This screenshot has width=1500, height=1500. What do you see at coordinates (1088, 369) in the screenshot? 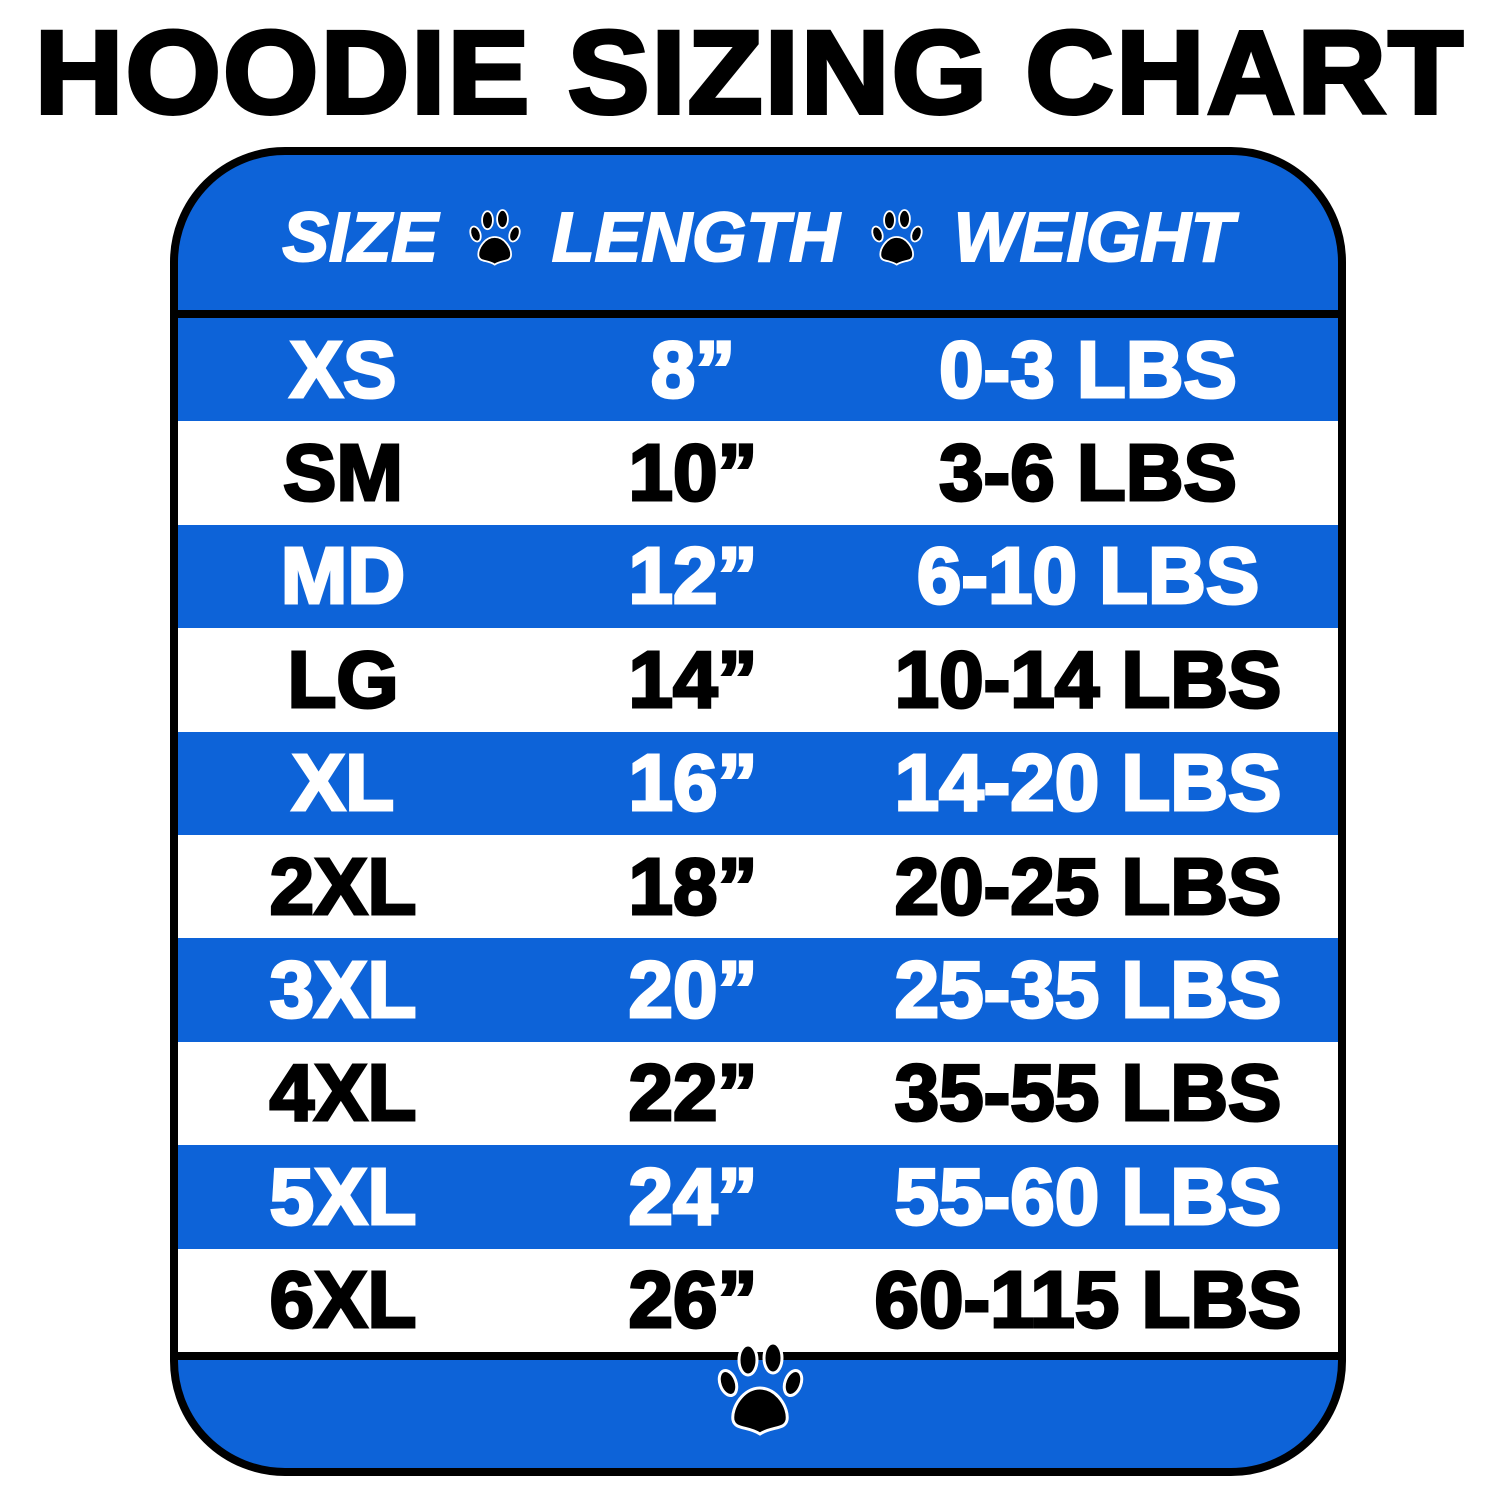
I see `weight-cell: 0-3 LBS` at bounding box center [1088, 369].